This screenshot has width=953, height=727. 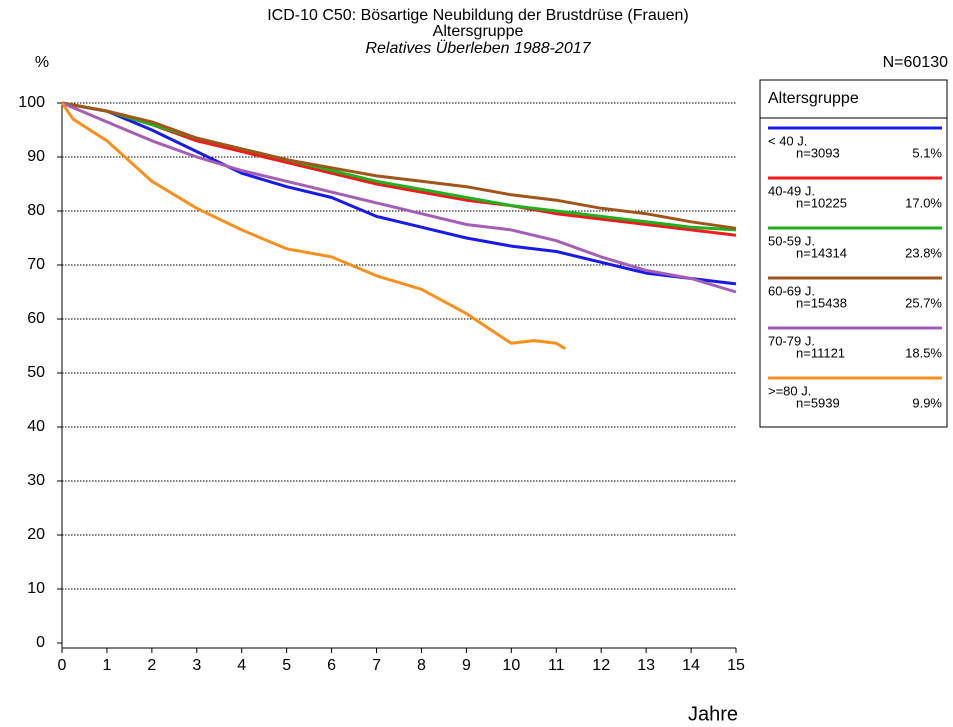 What do you see at coordinates (36, 156) in the screenshot?
I see `y-tick-label: 90` at bounding box center [36, 156].